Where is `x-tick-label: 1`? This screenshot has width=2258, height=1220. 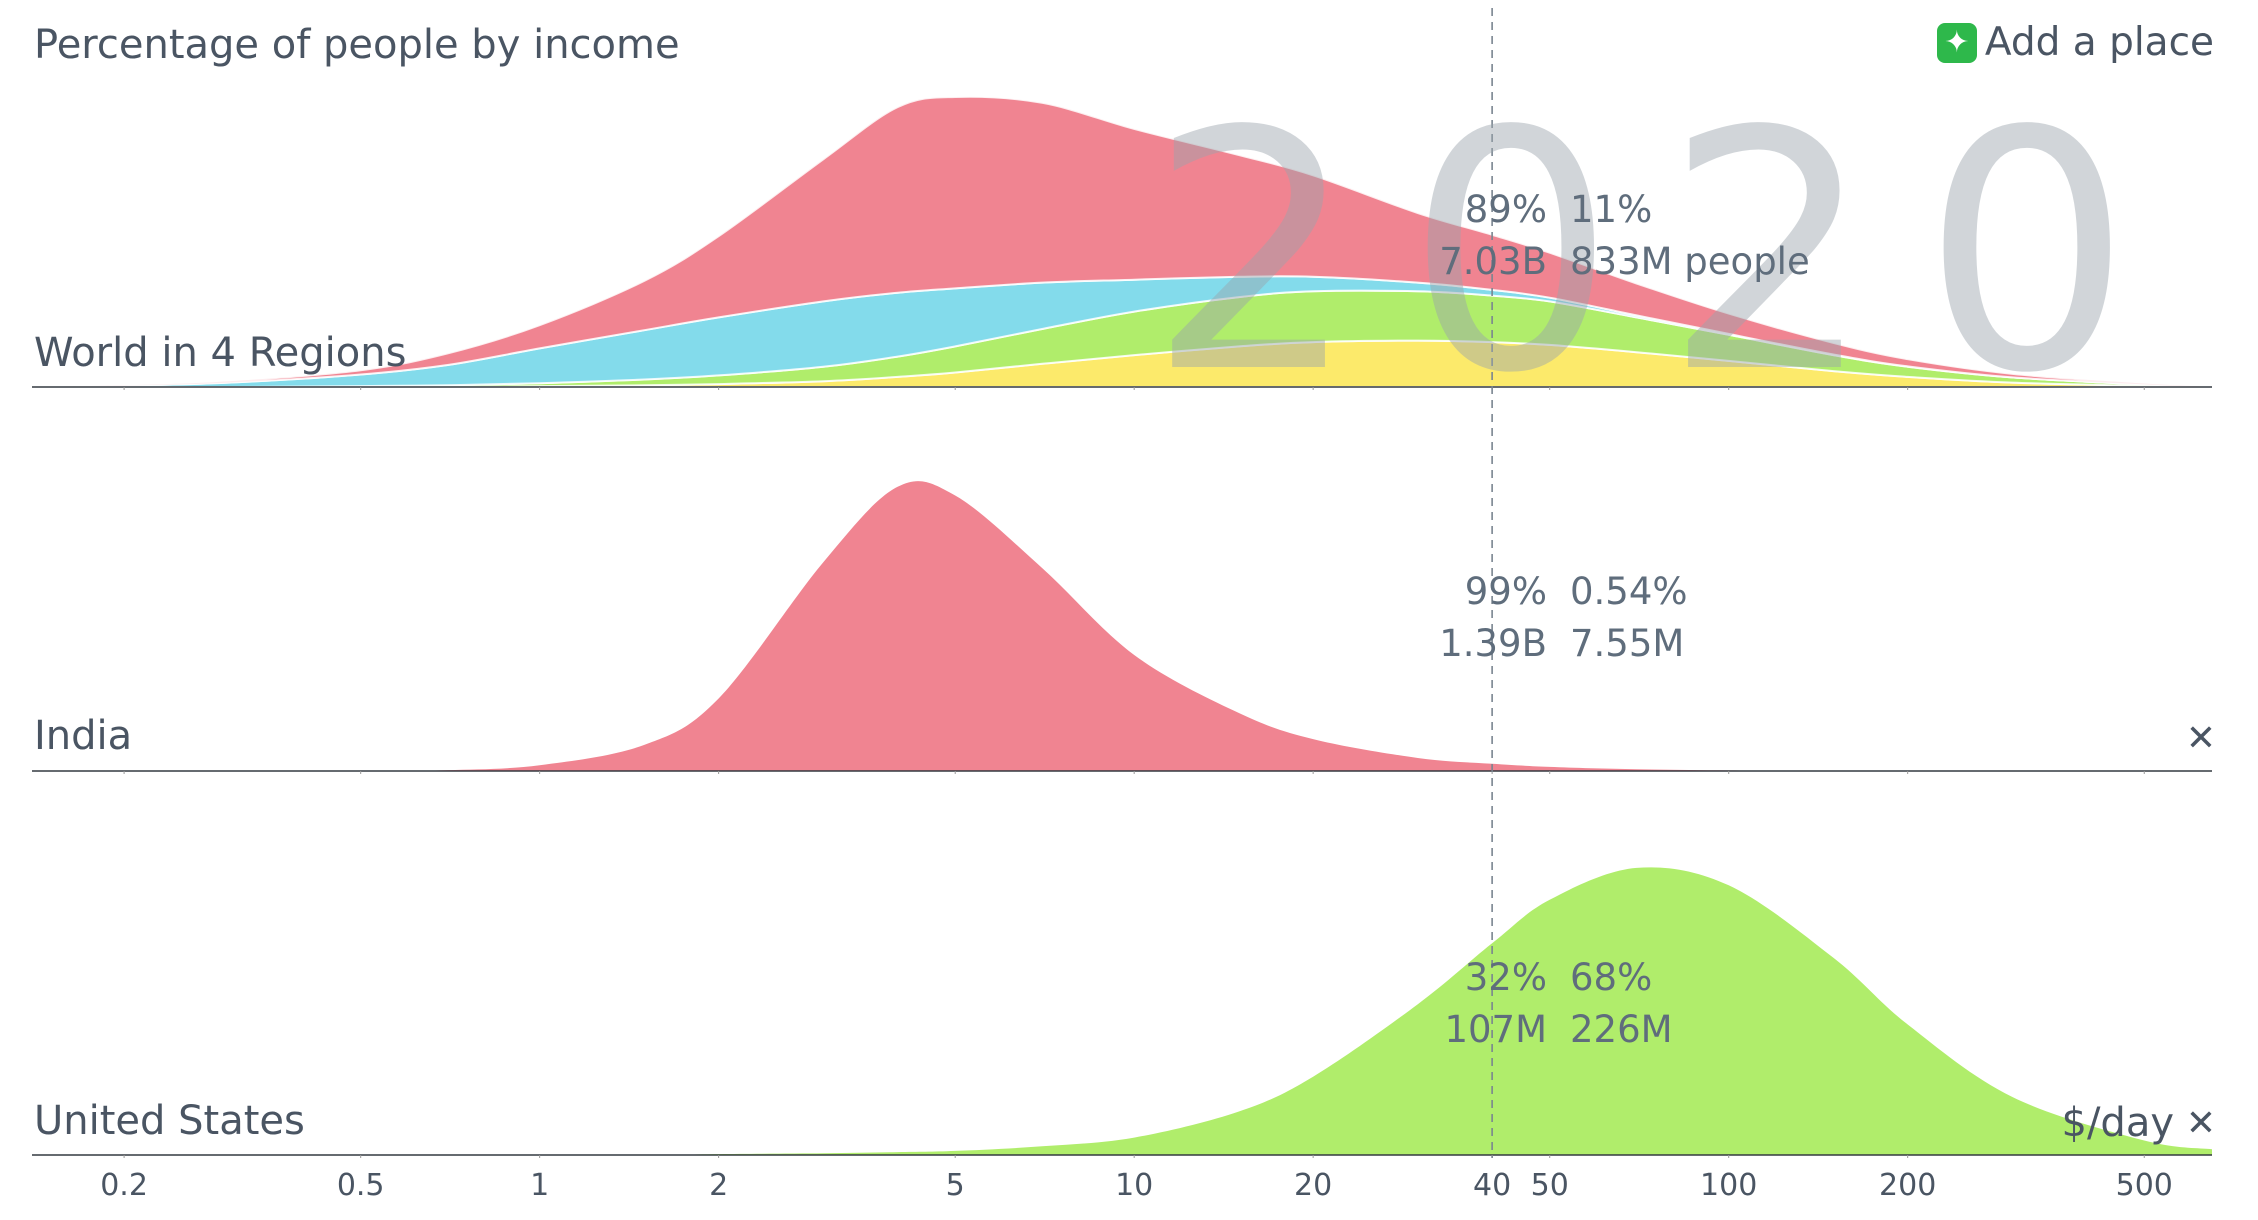 x-tick-label: 1 is located at coordinates (540, 1185).